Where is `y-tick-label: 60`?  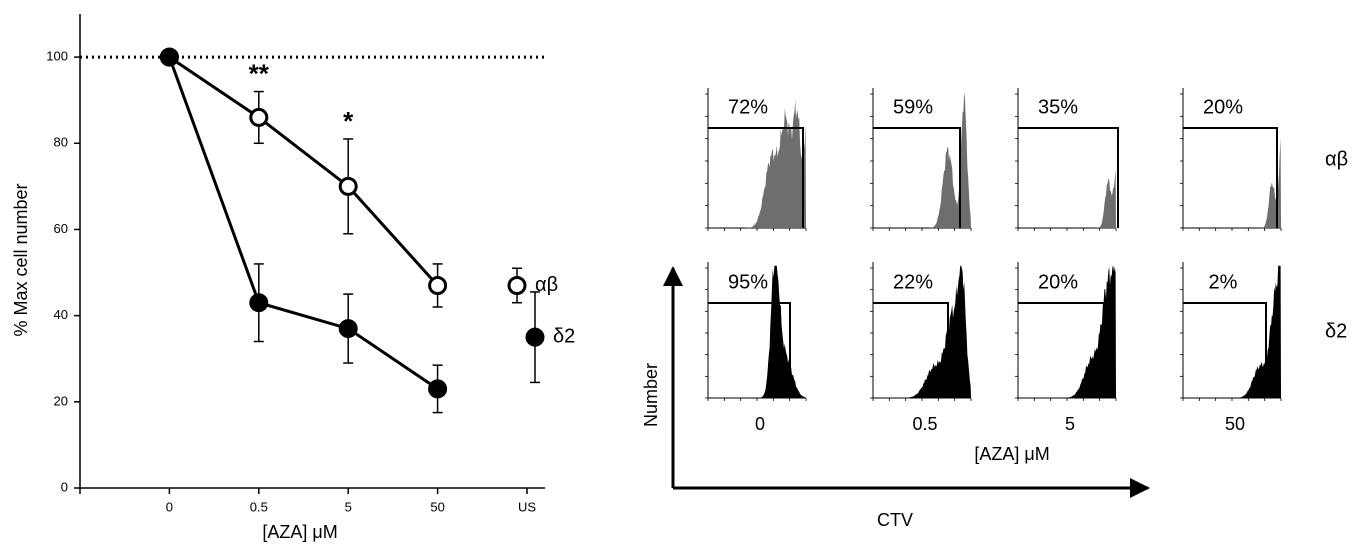
y-tick-label: 60 is located at coordinates (61, 228).